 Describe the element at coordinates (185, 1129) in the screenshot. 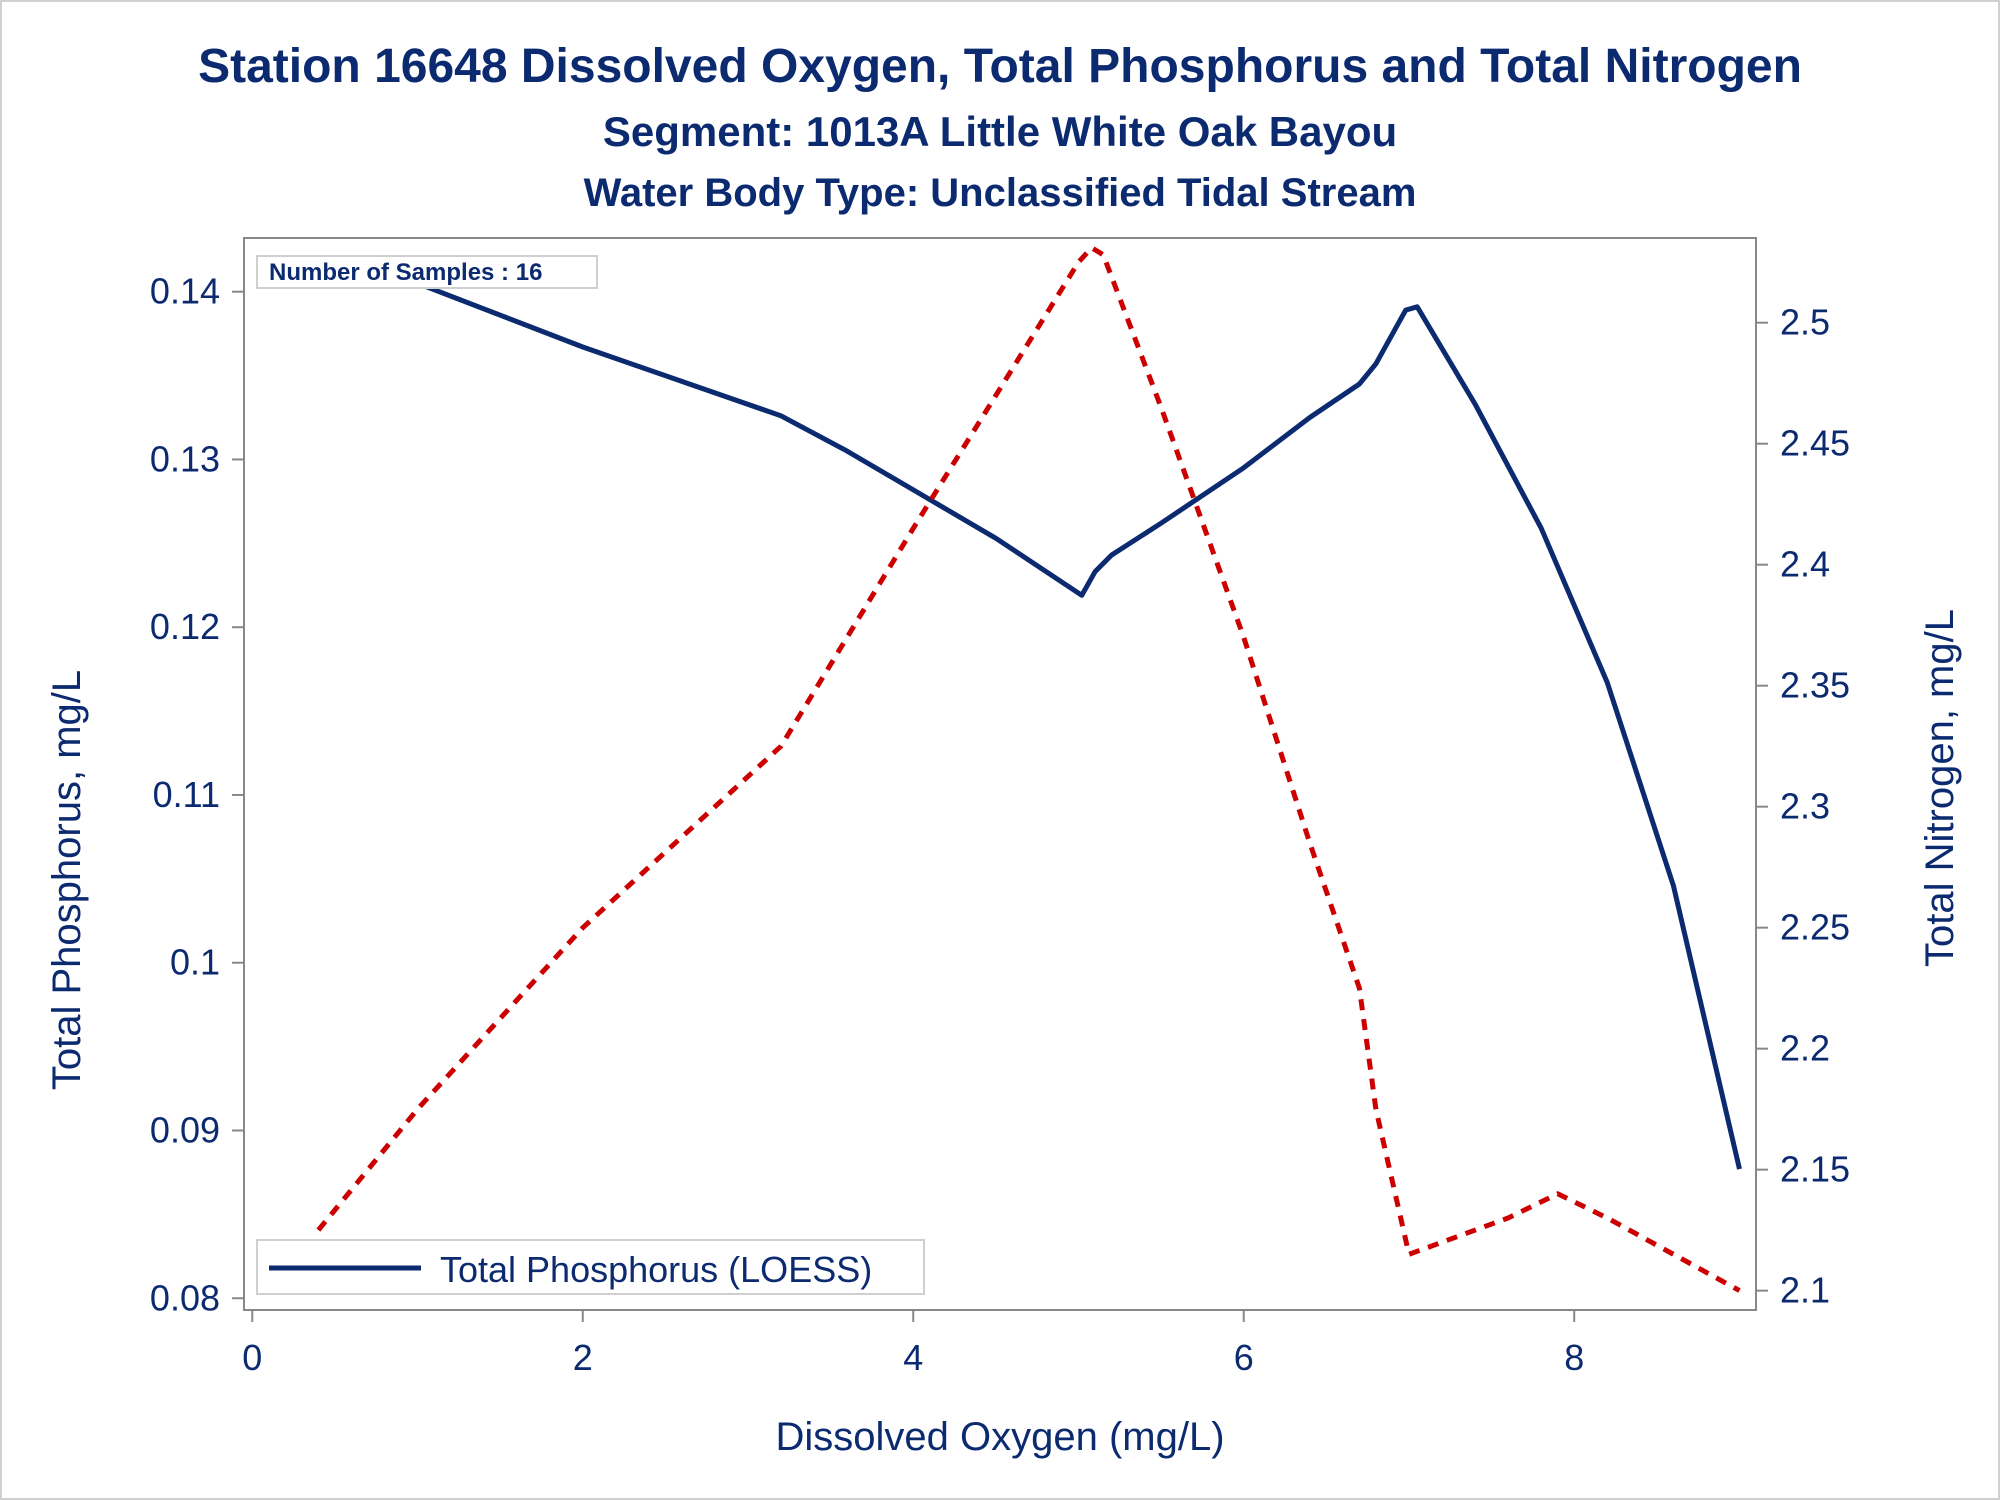

I see `y-tick-label: 0.09` at that location.